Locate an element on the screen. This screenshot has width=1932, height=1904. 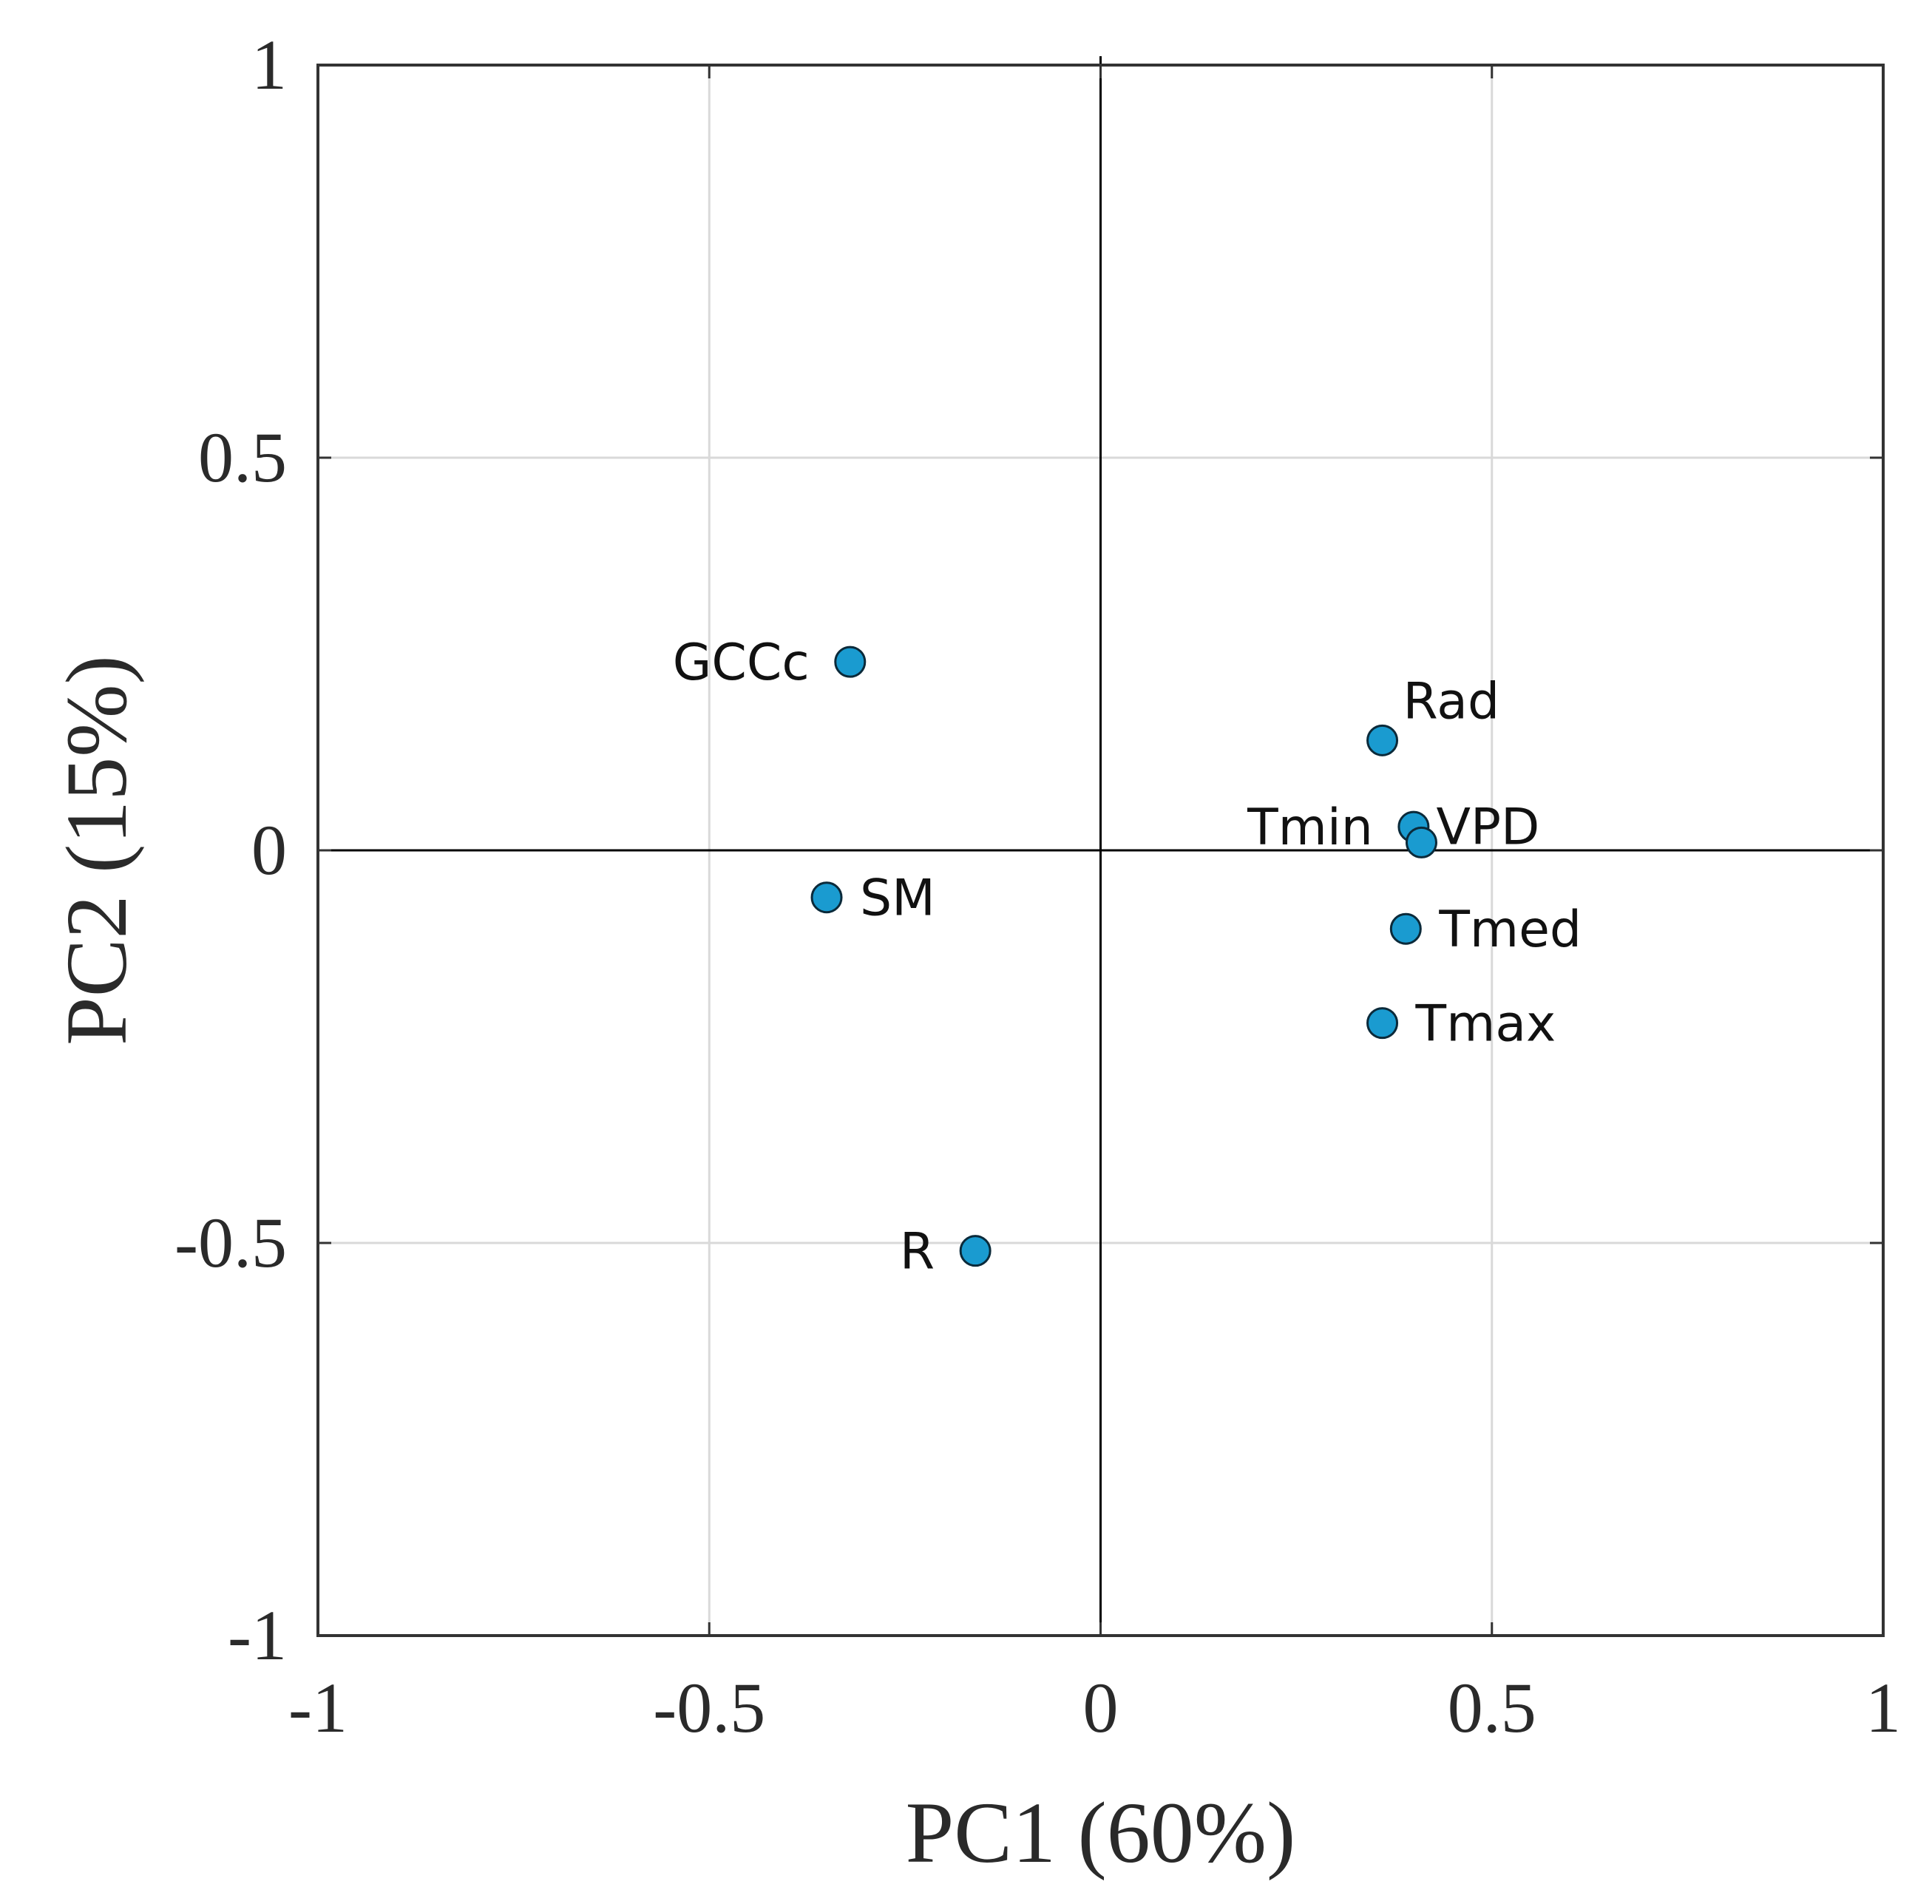
x-axis-title: PC1 (60%) is located at coordinates (1101, 1832).